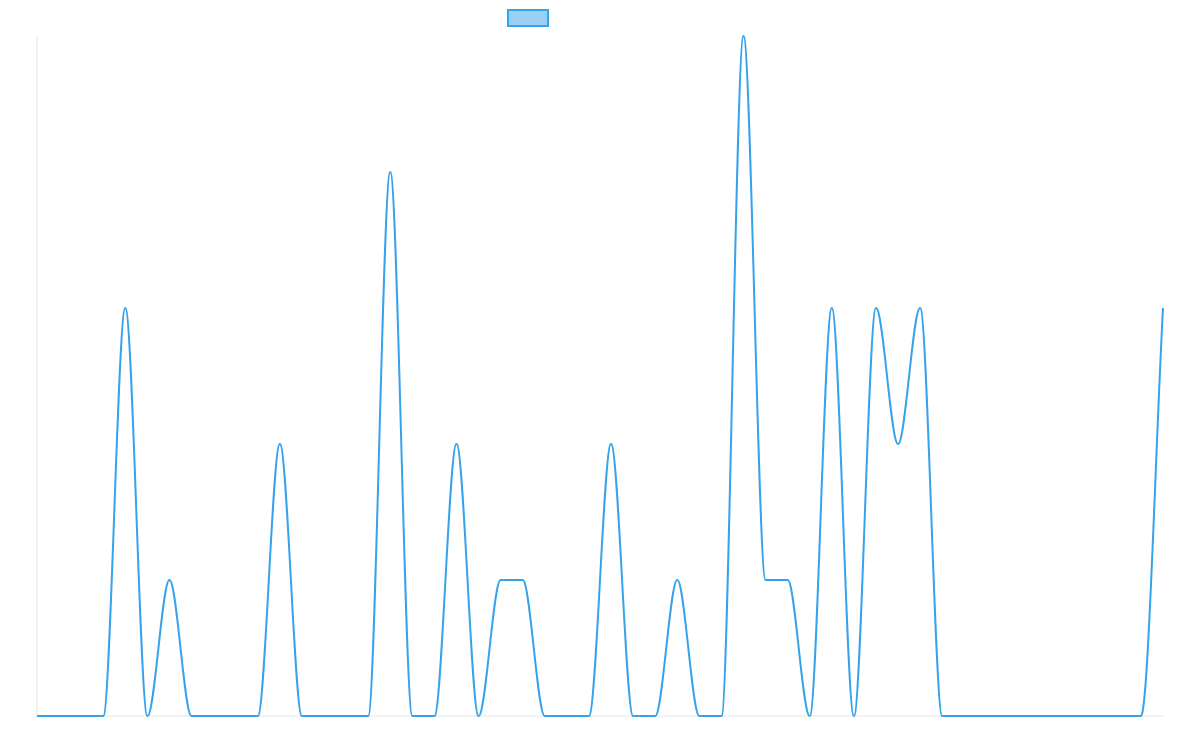  I want to click on legend, so click(528, 18).